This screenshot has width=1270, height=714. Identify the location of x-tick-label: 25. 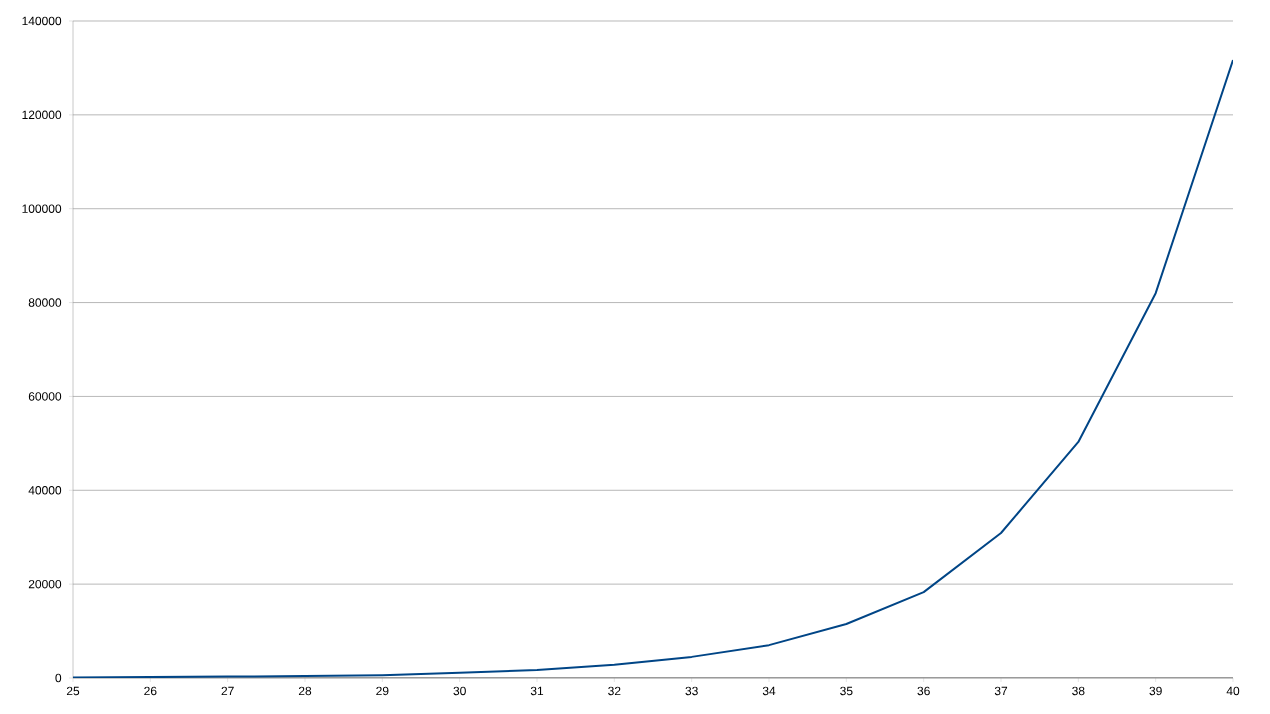
(73, 691).